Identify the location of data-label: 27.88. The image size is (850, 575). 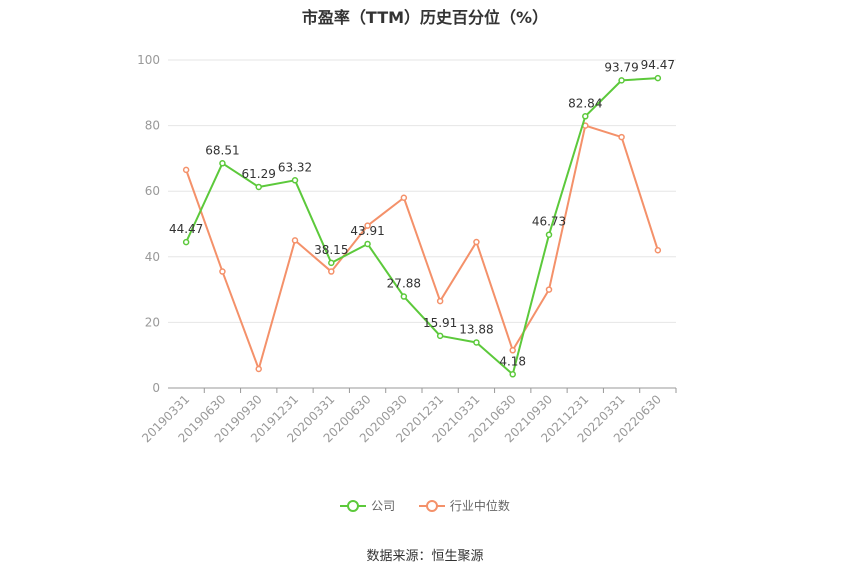
(404, 284).